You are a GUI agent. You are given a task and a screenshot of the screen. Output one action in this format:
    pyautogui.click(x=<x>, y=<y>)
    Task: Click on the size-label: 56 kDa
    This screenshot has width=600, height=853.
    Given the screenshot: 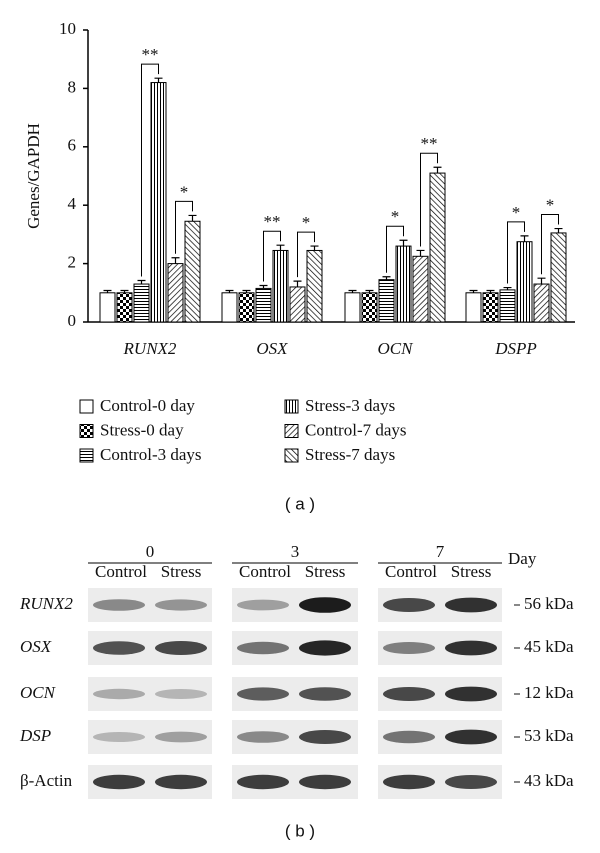 What is the action you would take?
    pyautogui.click(x=549, y=603)
    